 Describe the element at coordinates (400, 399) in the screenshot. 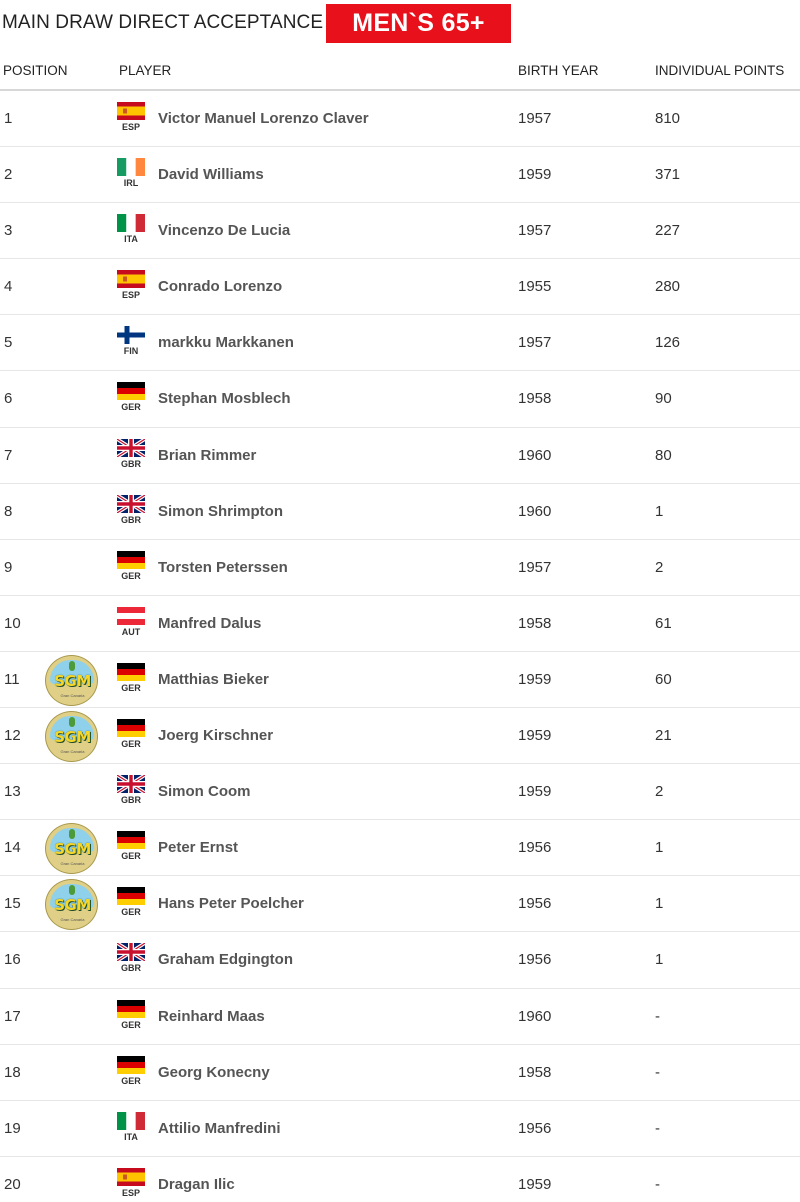

I see `table-row: 6 GER Stephan Mosblech 1958 90` at that location.